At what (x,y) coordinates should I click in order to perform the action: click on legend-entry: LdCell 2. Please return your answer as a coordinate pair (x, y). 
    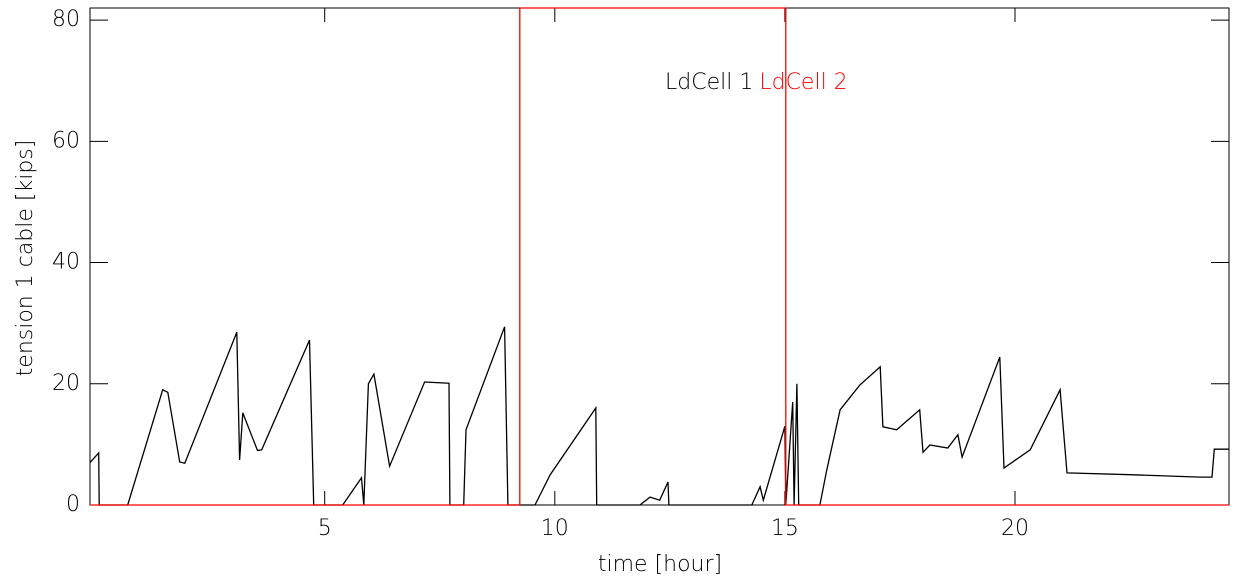
    Looking at the image, I should click on (803, 82).